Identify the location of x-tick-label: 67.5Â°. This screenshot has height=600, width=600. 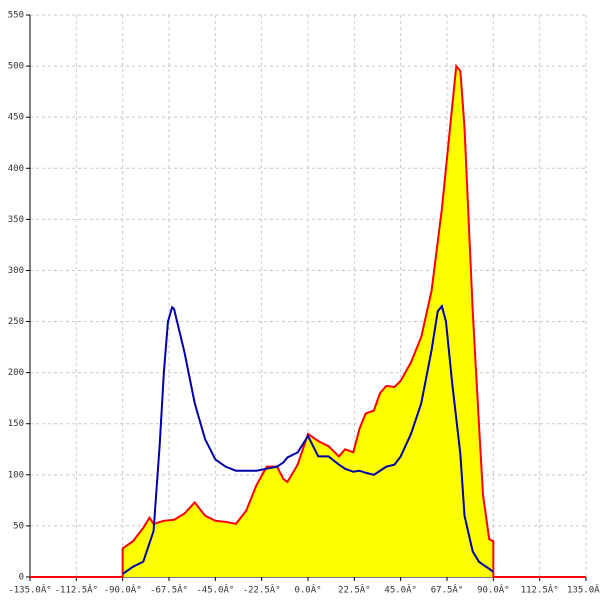
(447, 590).